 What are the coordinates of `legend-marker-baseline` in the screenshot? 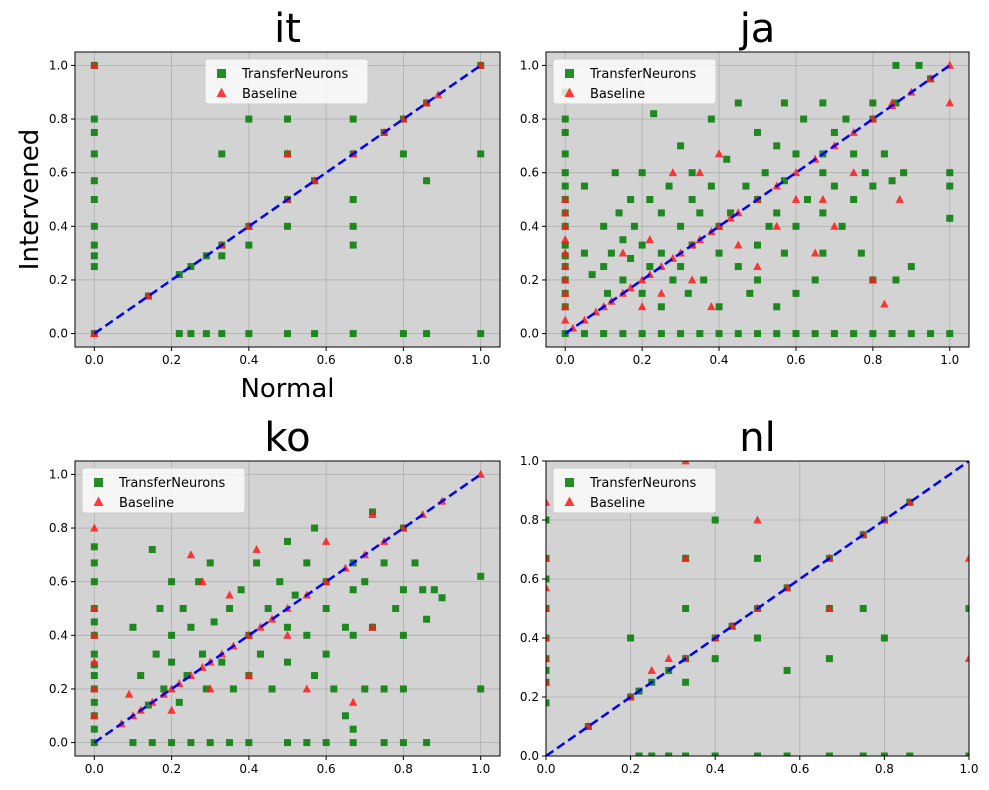 It's located at (98, 501).